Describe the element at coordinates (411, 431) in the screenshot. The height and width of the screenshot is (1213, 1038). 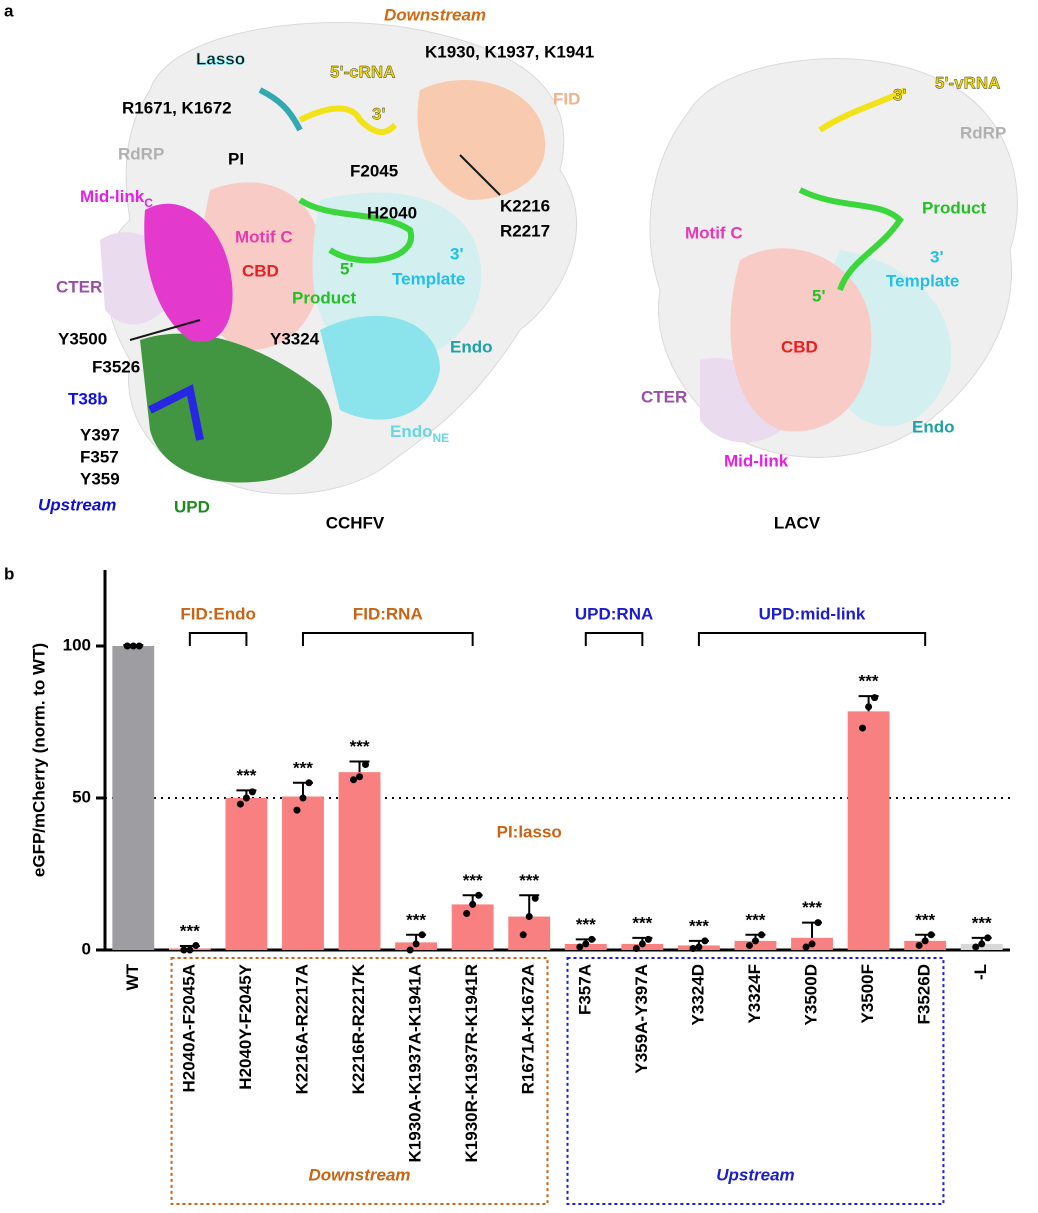
I see `label-main: Endo` at that location.